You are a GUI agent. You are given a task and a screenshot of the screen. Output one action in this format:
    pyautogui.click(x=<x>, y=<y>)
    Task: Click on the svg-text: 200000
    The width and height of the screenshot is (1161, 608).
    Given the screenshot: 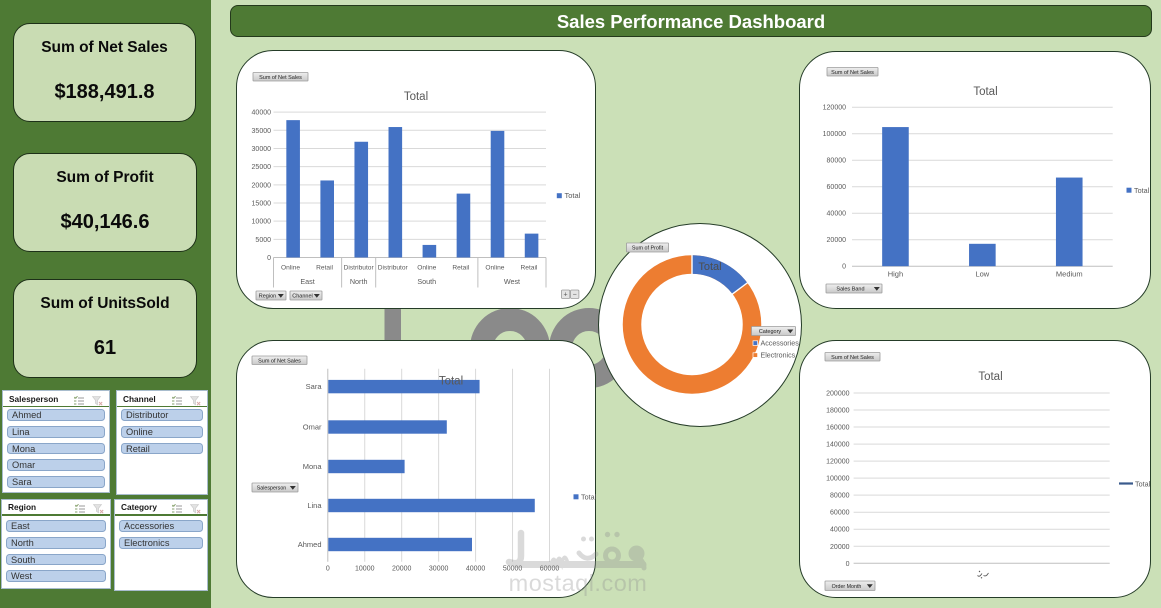 What is the action you would take?
    pyautogui.click(x=837, y=394)
    